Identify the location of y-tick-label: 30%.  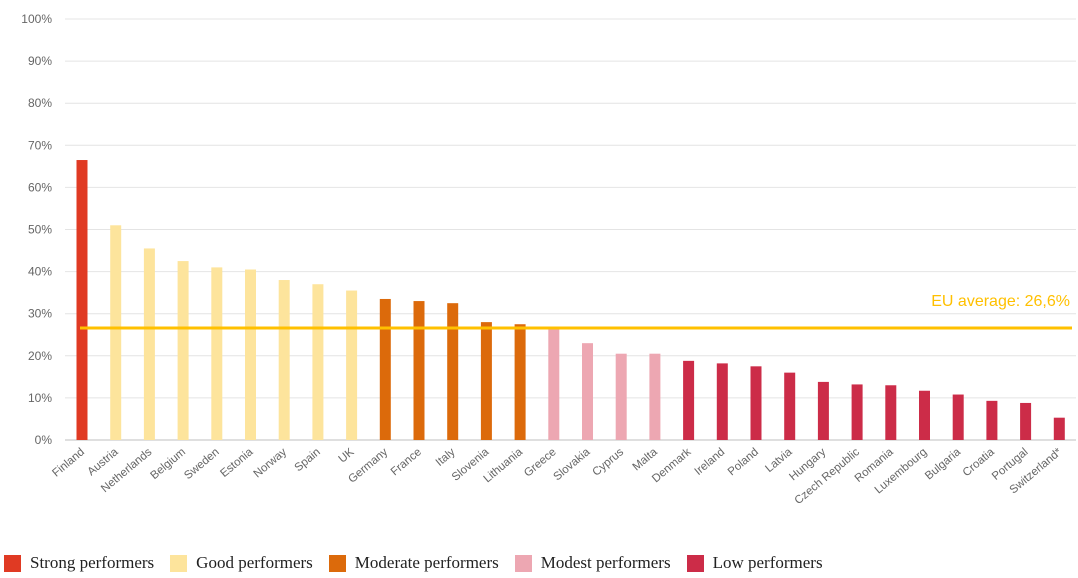
(40, 314).